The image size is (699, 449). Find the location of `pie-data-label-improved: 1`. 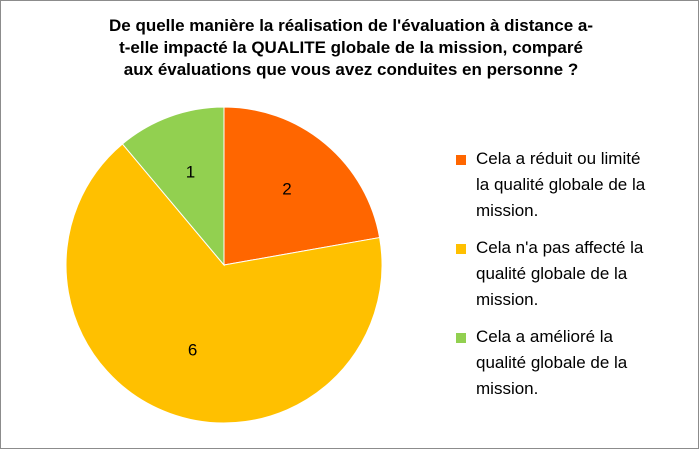

pie-data-label-improved: 1 is located at coordinates (190, 171).